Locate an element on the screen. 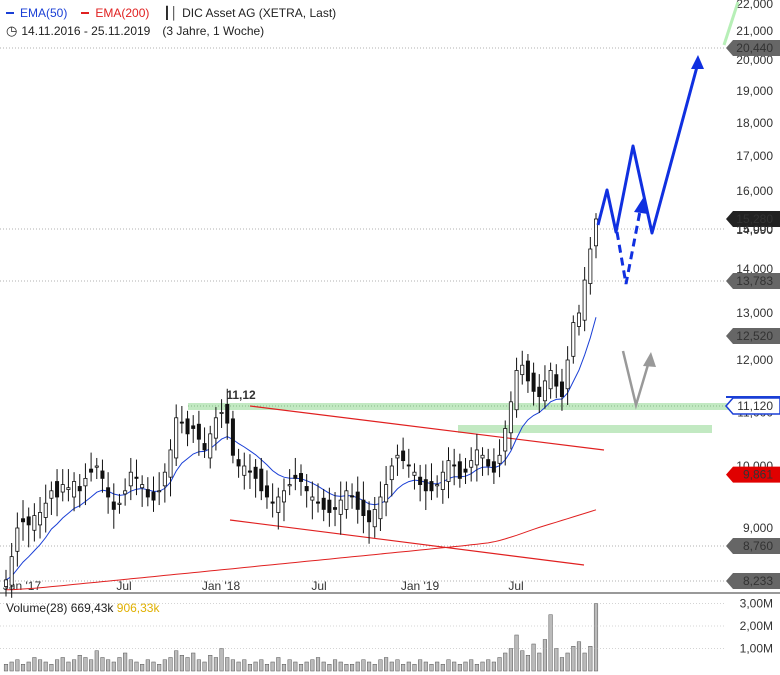  y-tick-label: 13,000 is located at coordinates (754, 313).